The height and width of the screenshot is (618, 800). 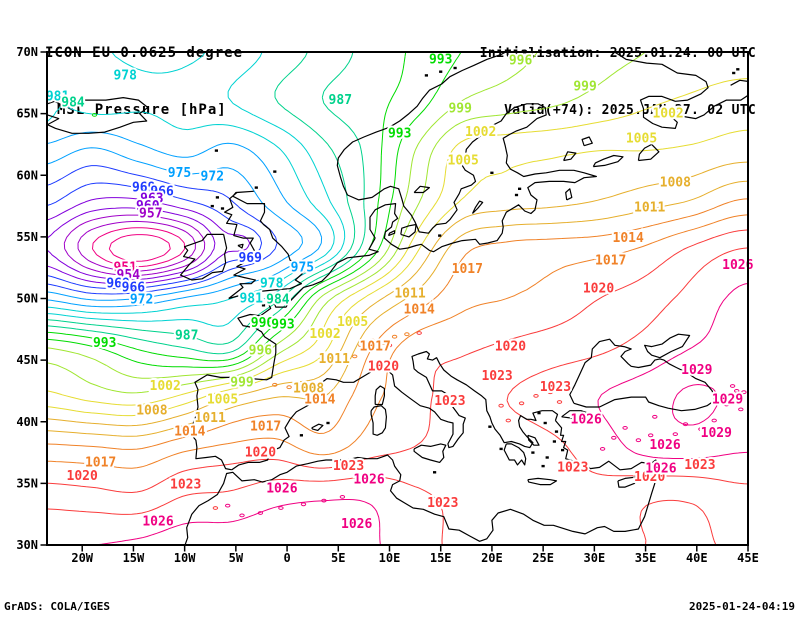 I want to click on lon-tick-label: 45E, so click(x=748, y=558).